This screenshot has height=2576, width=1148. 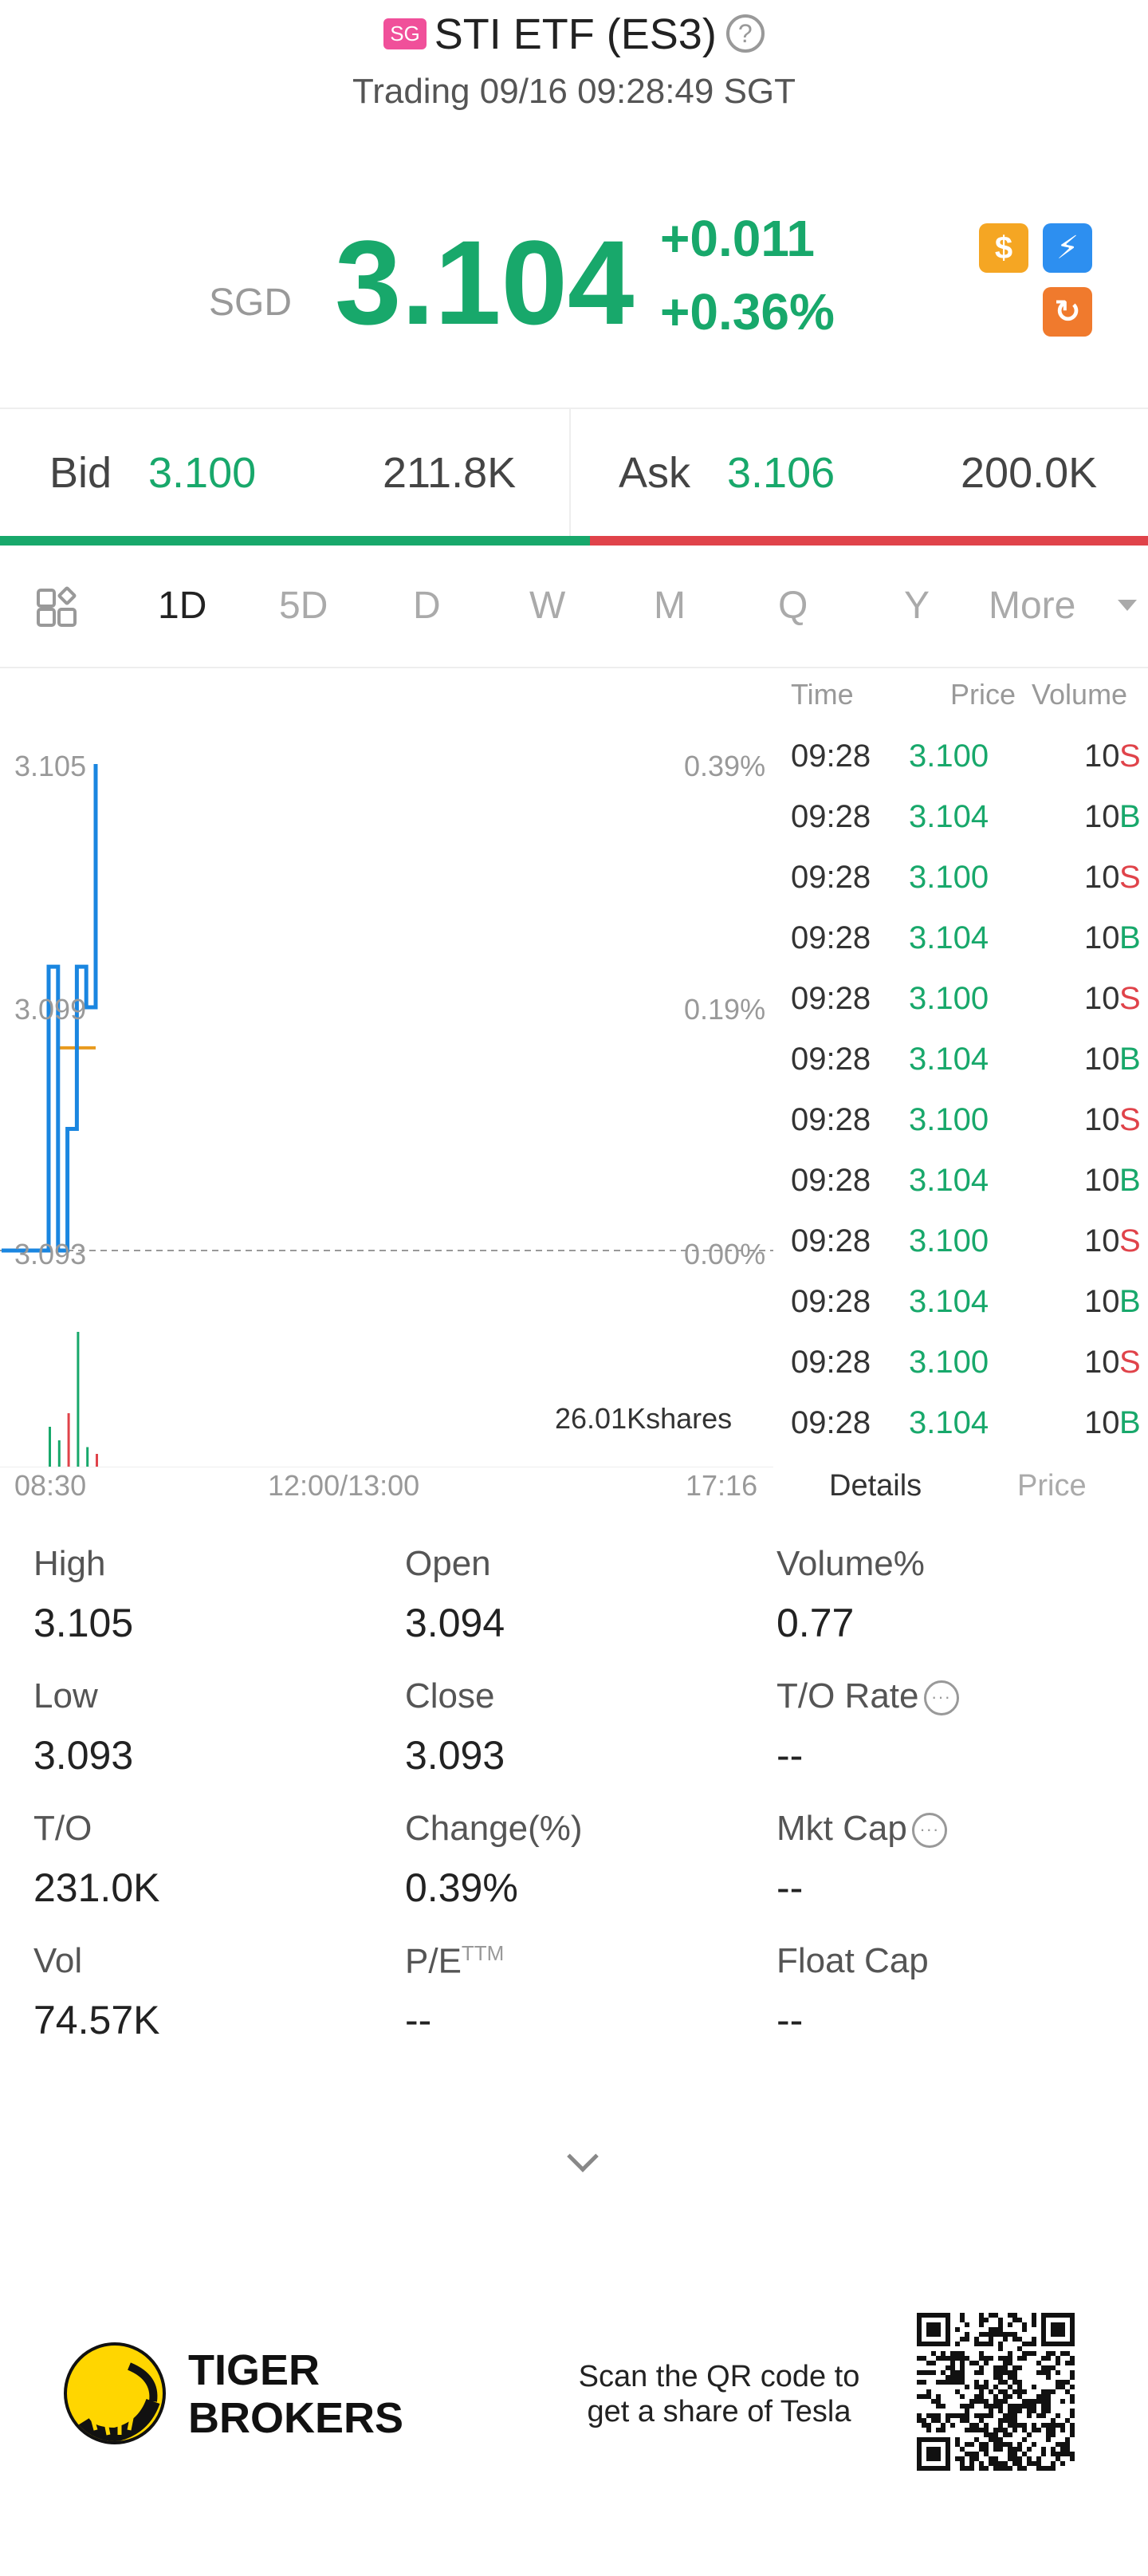 I want to click on ticks-header-volume: Volume, so click(x=1080, y=694).